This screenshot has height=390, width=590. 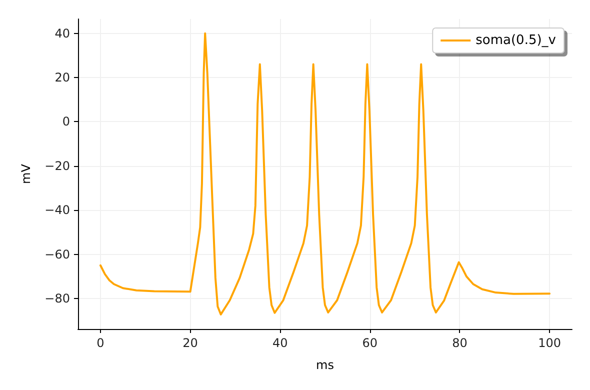 I want to click on x-axis-title: ms, so click(x=325, y=365).